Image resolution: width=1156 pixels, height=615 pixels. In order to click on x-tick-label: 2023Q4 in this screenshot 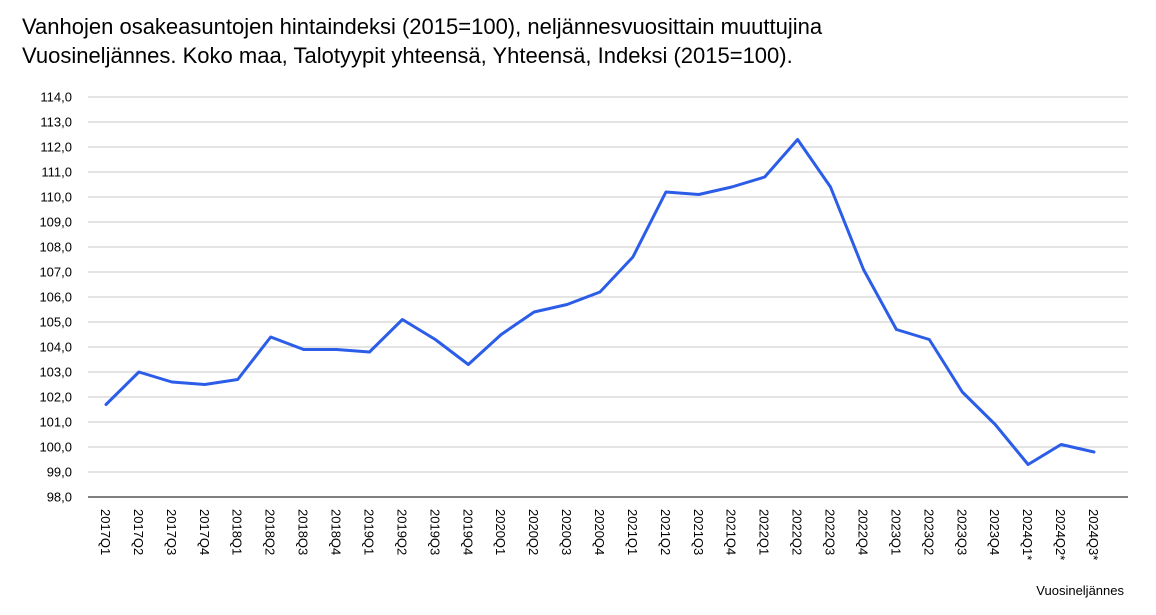, I will do `click(994, 532)`.